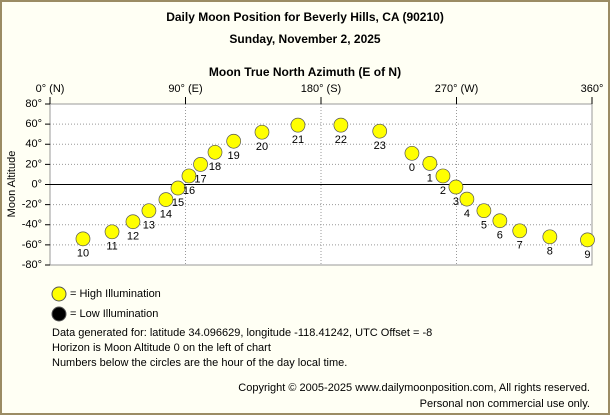 This screenshot has width=610, height=415. What do you see at coordinates (550, 252) in the screenshot?
I see `point-label: 8` at bounding box center [550, 252].